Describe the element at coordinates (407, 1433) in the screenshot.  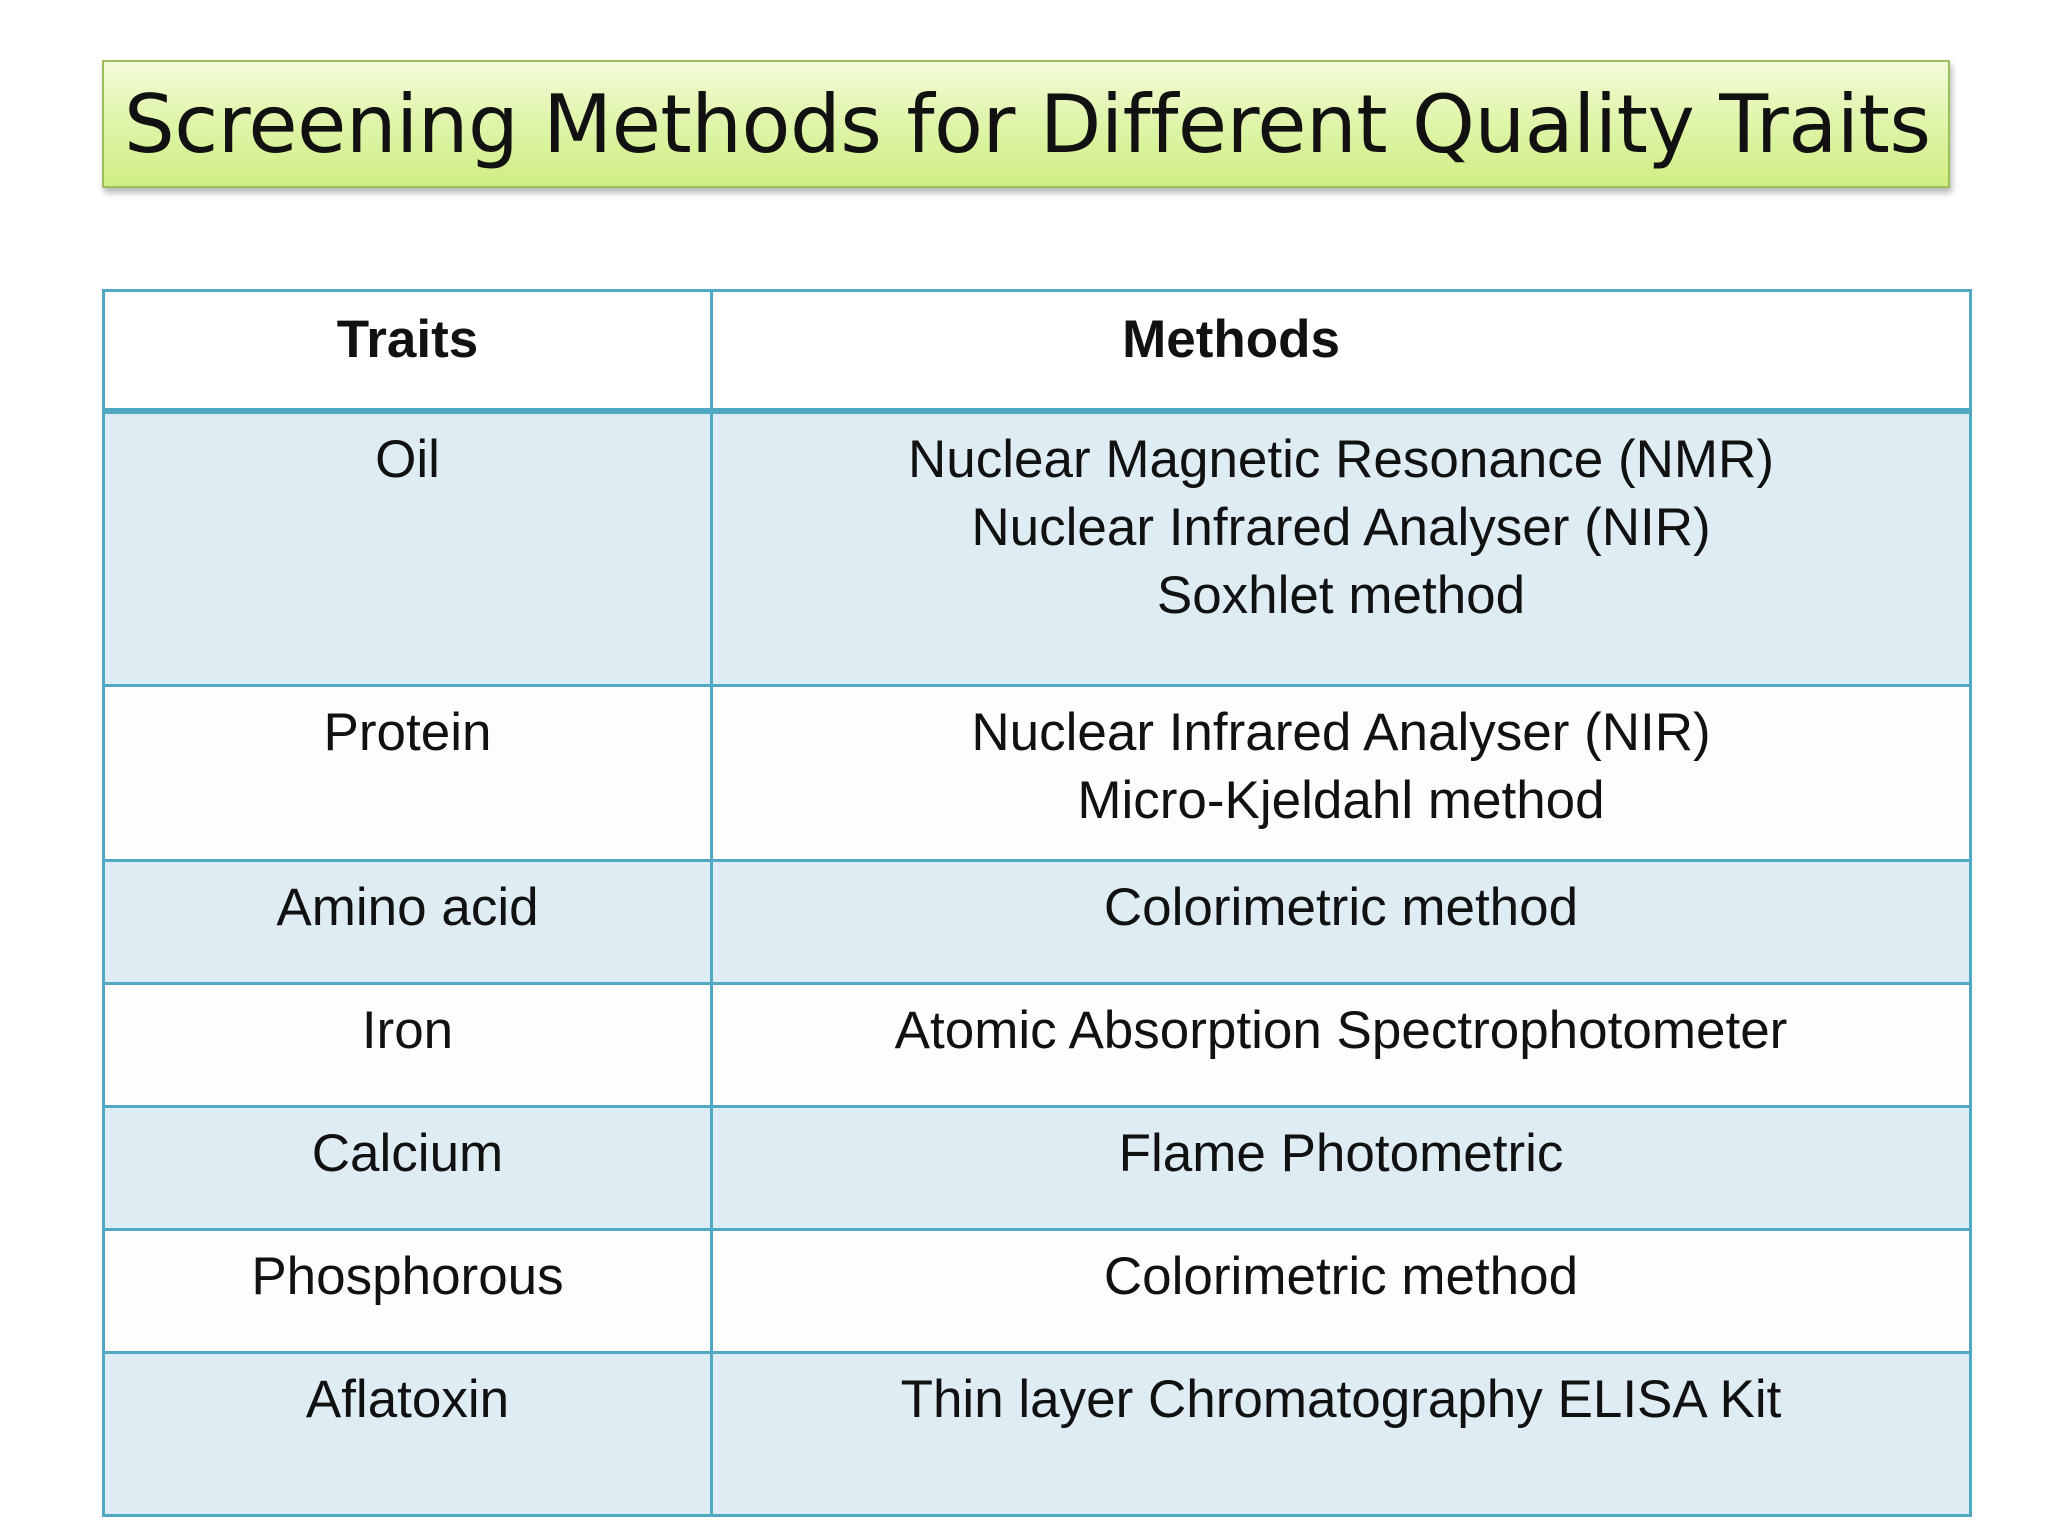
I see `trait-cell: Aflatoxin` at that location.